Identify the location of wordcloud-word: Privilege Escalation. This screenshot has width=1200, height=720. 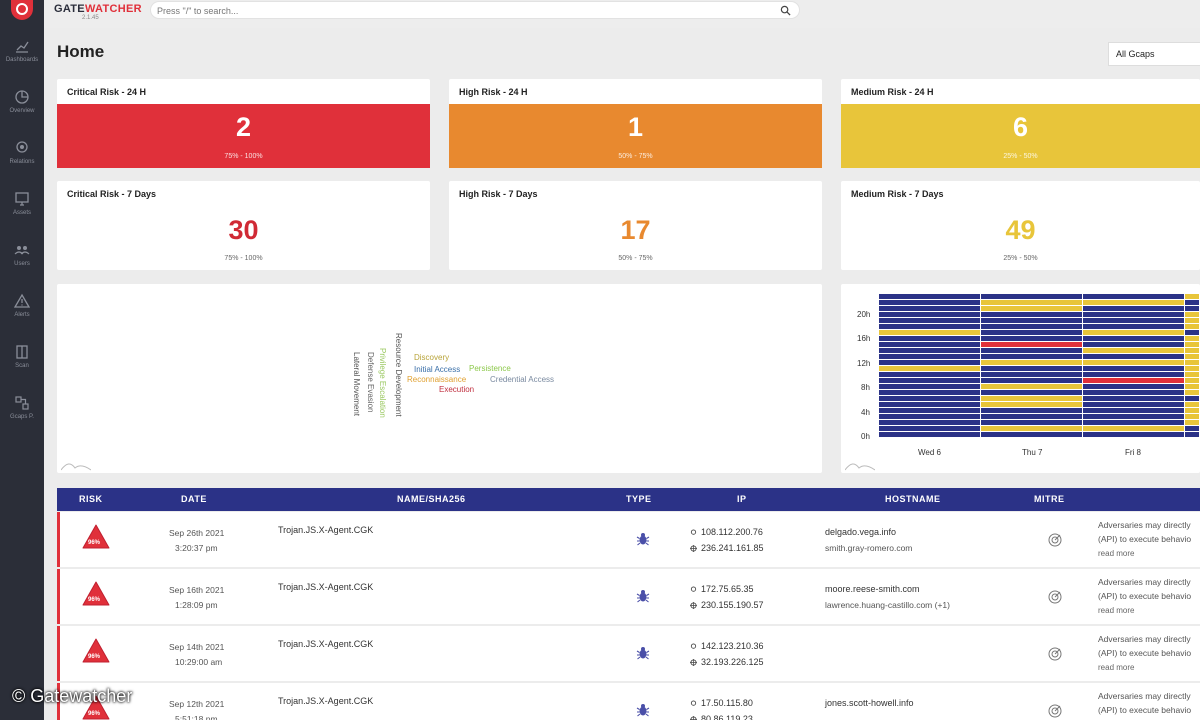
(382, 383).